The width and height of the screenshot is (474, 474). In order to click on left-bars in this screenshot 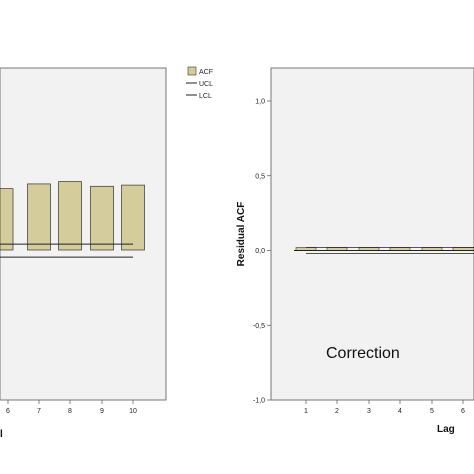, I will do `click(72, 216)`.